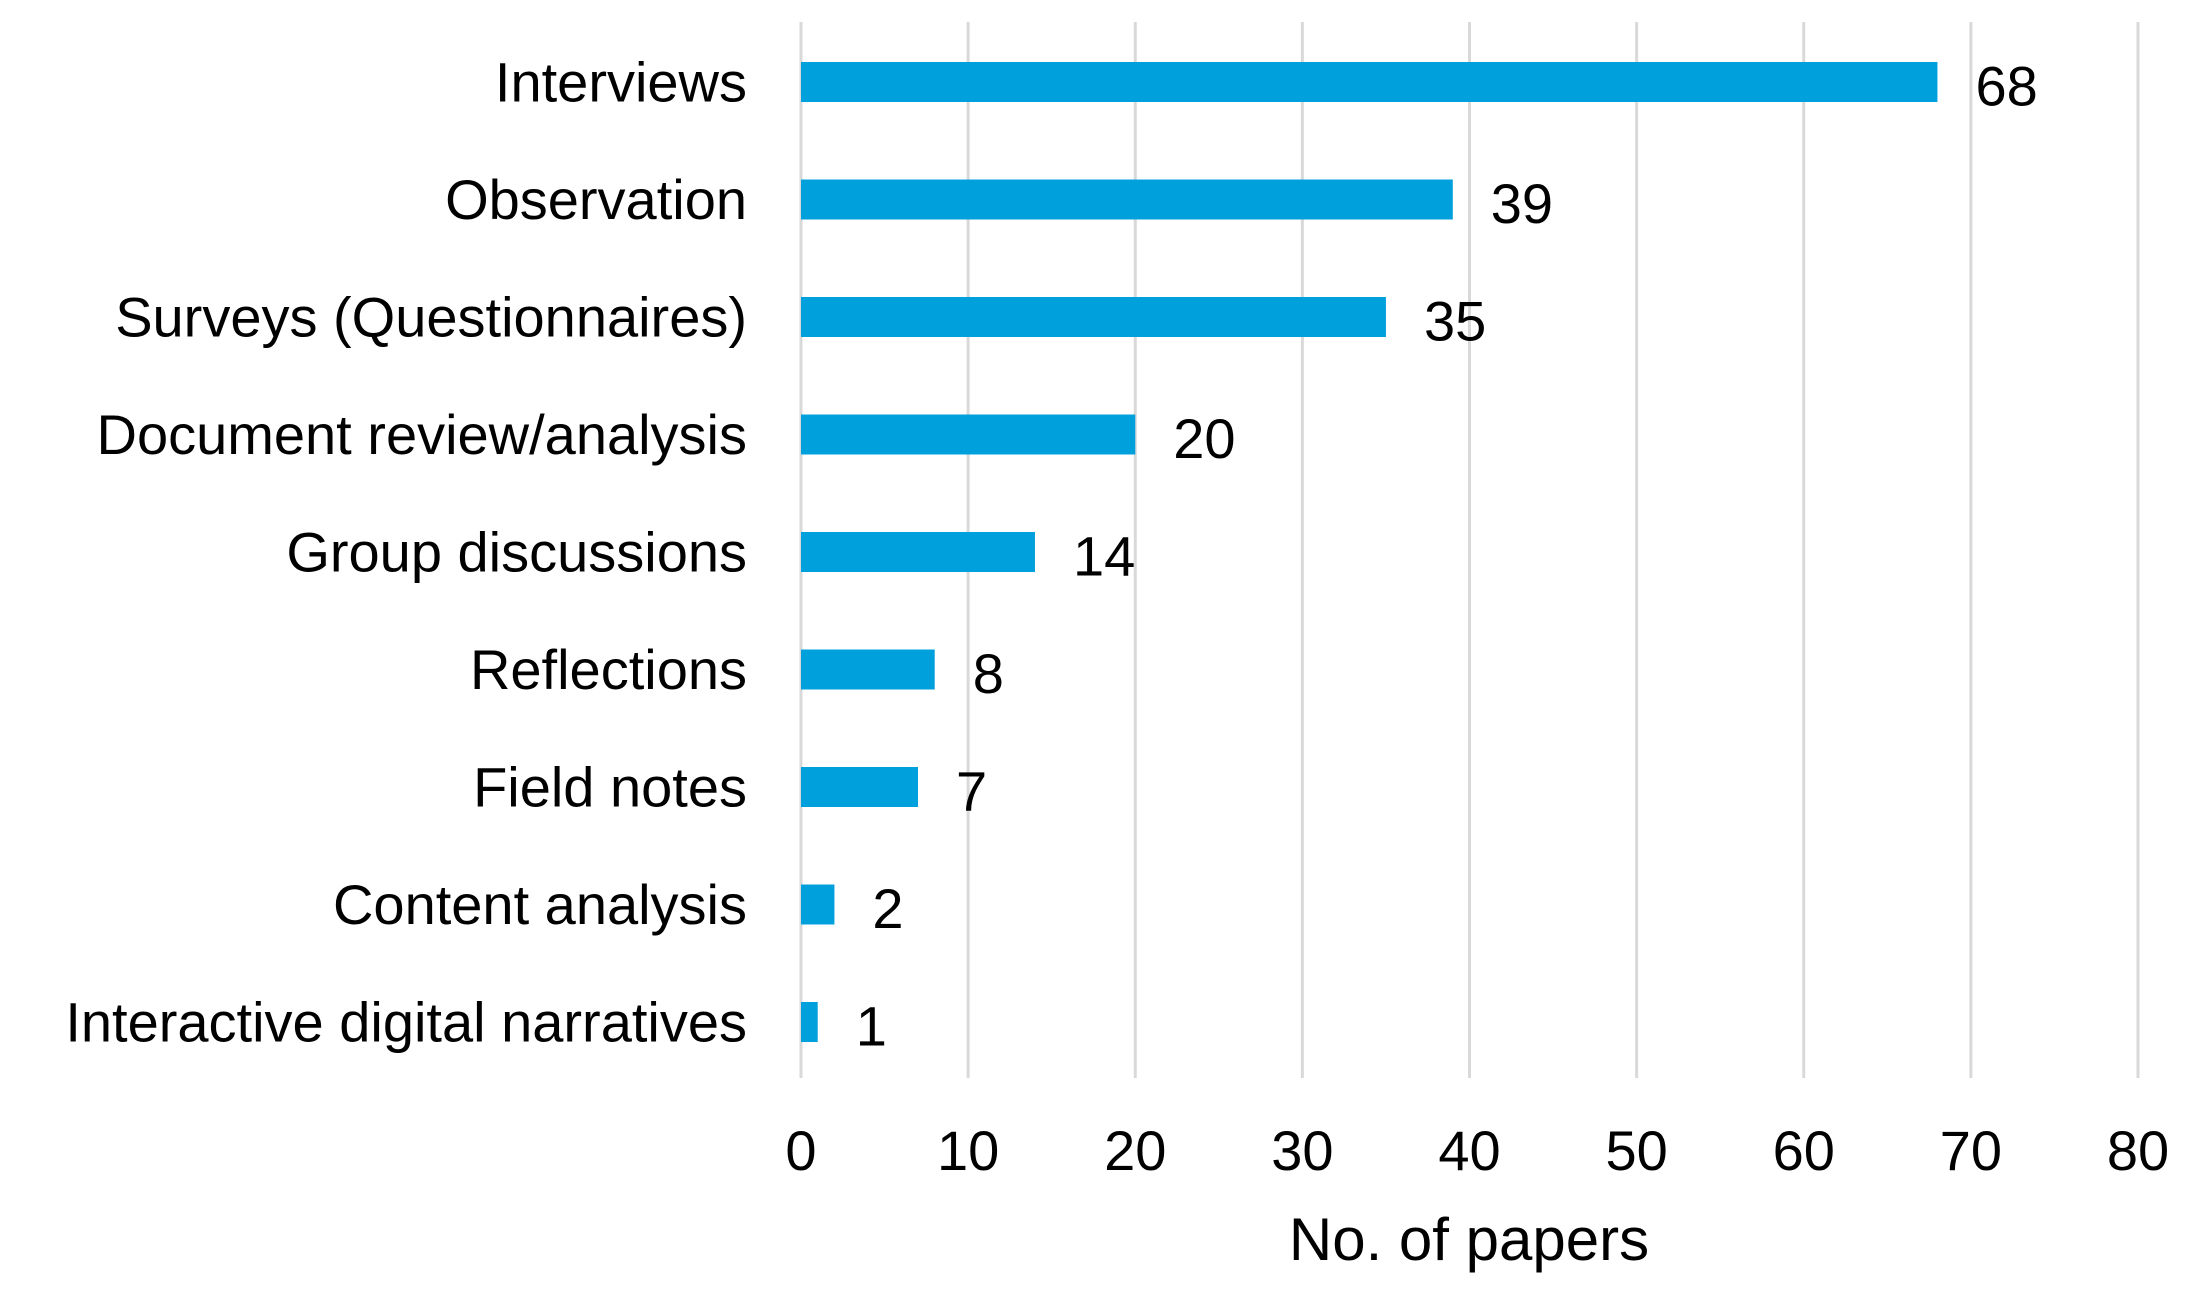 The image size is (2188, 1306). What do you see at coordinates (1455, 321) in the screenshot?
I see `value-label-2: 35` at bounding box center [1455, 321].